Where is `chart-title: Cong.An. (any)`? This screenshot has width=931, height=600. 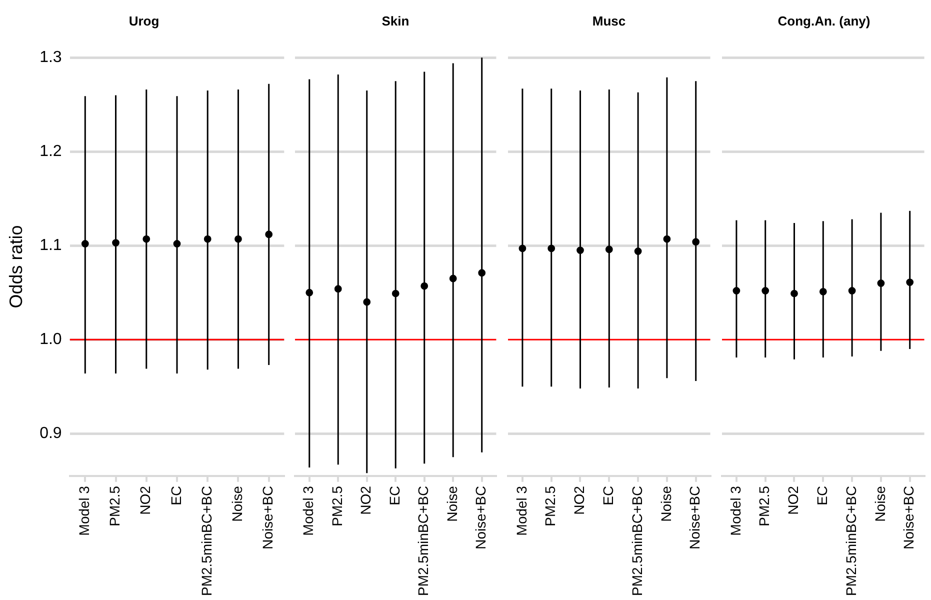 chart-title: Cong.An. (any) is located at coordinates (824, 20).